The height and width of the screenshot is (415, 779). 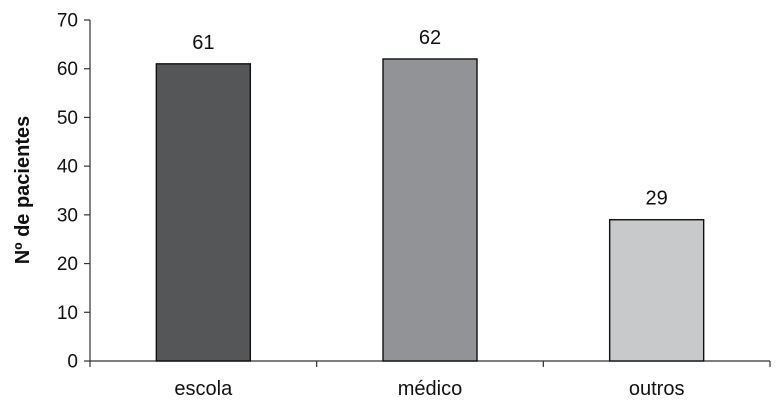 I want to click on y-tick-label: 10, so click(x=67, y=313).